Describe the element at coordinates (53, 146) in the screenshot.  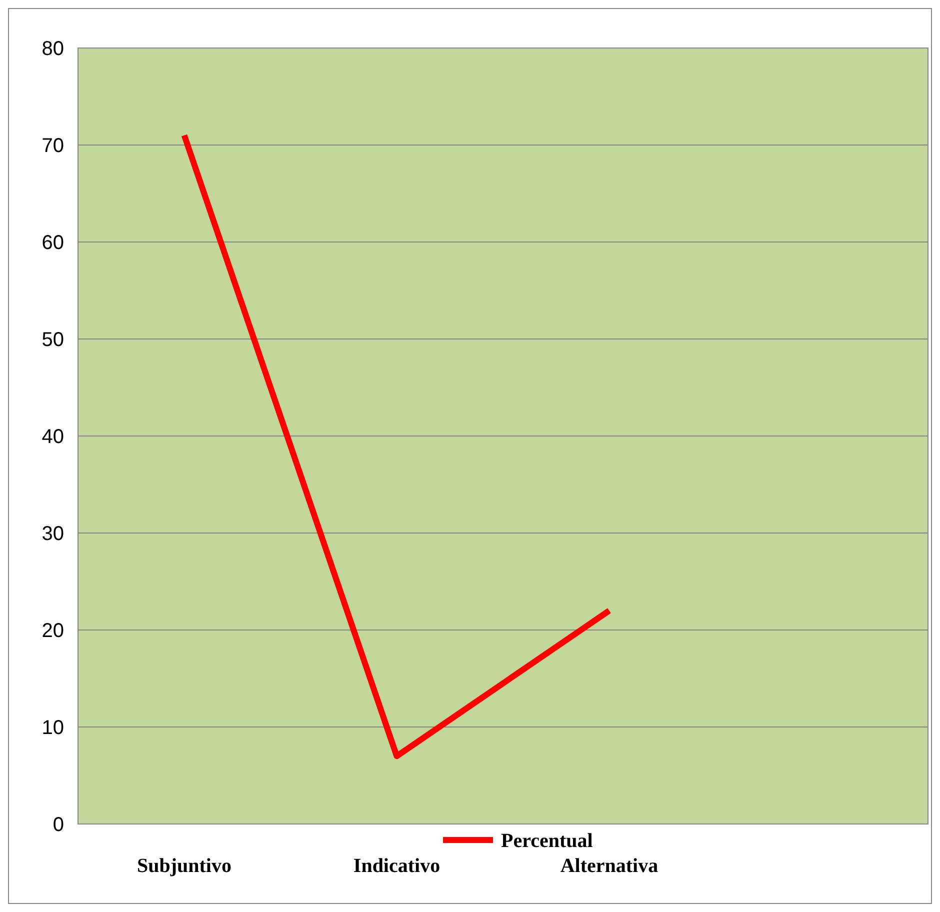
I see `y-tick-label: 70` at that location.